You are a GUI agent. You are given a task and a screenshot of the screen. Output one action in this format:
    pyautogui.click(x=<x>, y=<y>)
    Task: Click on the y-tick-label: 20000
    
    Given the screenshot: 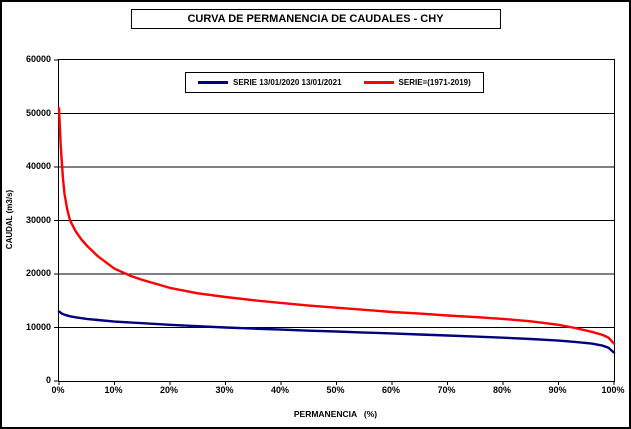 What is the action you would take?
    pyautogui.click(x=38, y=273)
    